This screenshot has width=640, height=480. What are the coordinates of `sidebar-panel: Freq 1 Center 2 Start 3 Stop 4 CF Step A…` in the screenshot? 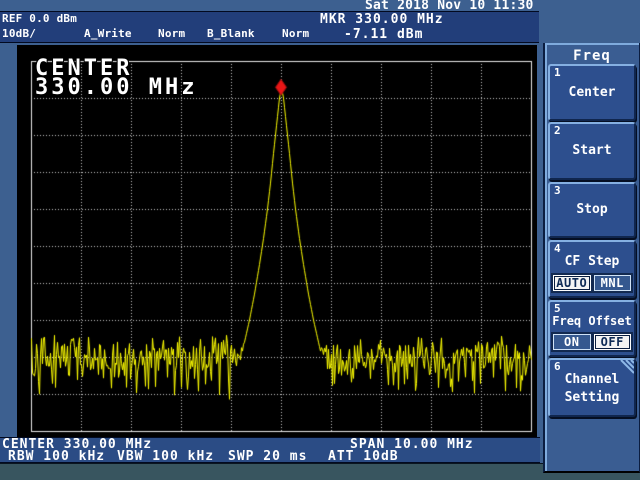 It's located at (591, 258).